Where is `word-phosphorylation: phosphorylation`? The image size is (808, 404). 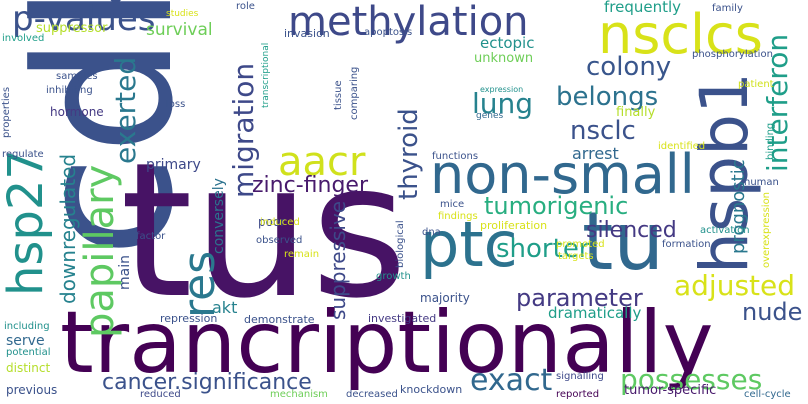 word-phosphorylation: phosphorylation is located at coordinates (732, 54).